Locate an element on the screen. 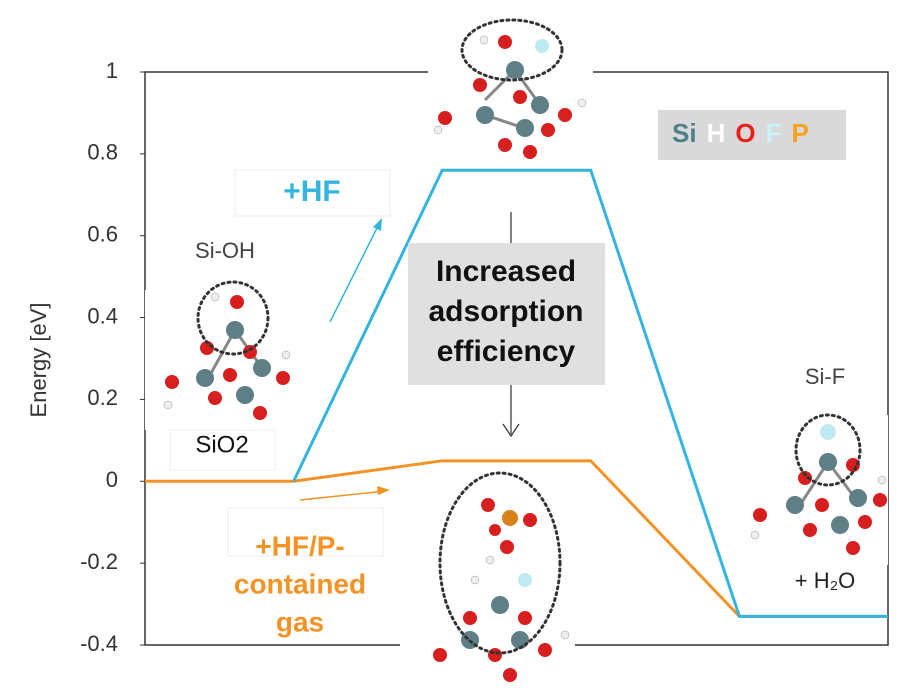  y-tick-label: 0.2 is located at coordinates (102, 397).